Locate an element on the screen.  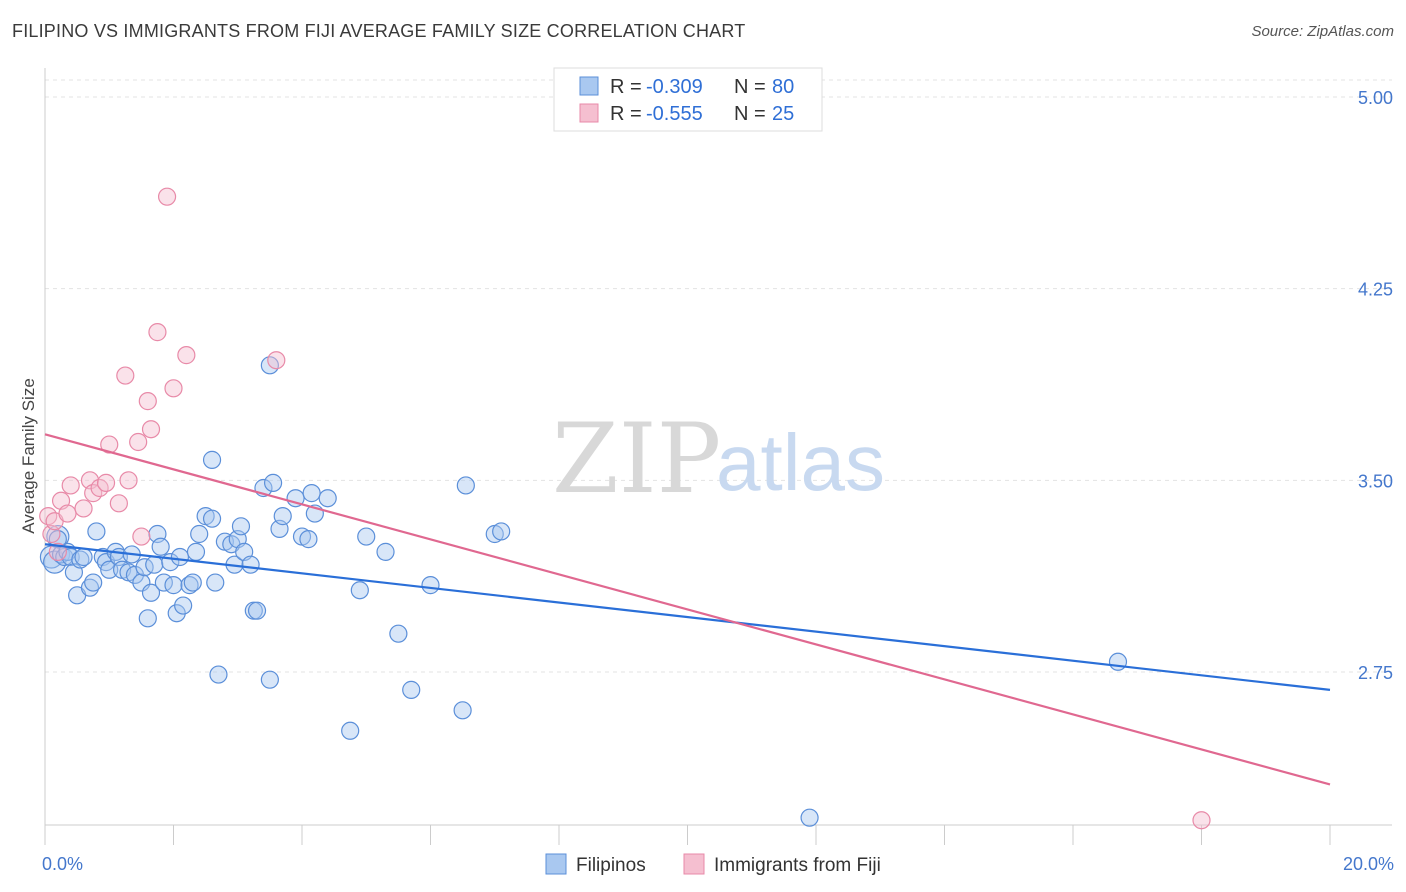
x-tick-labels: 0.0% 20.0% is located at coordinates (718, 864).